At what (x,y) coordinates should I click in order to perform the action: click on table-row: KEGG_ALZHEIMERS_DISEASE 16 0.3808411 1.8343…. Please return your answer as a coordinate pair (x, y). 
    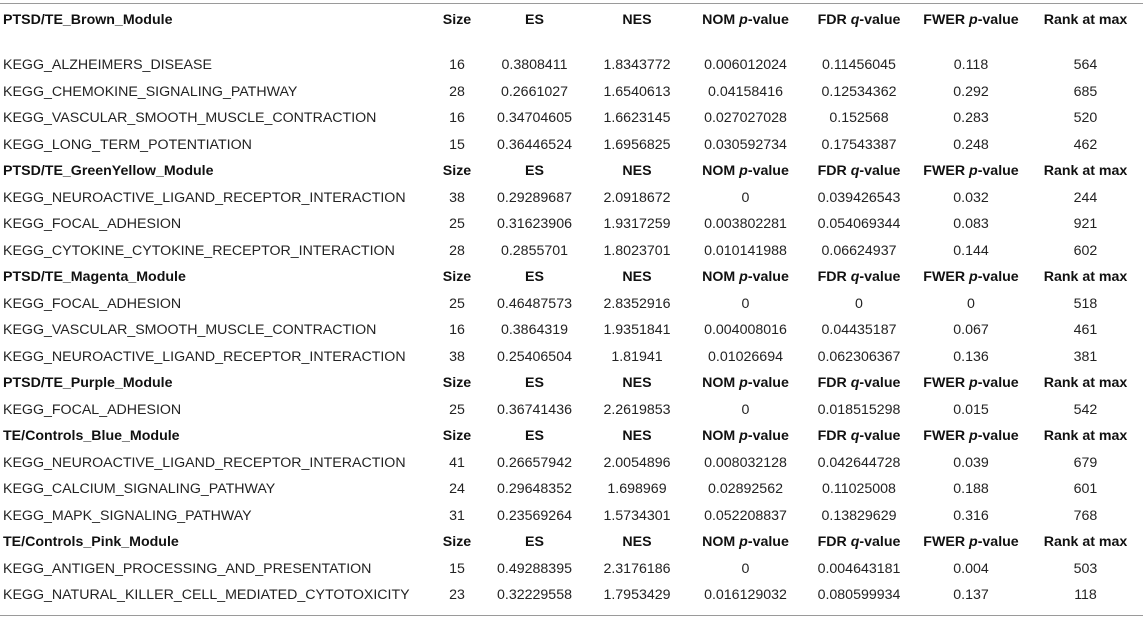
    Looking at the image, I should click on (571, 65).